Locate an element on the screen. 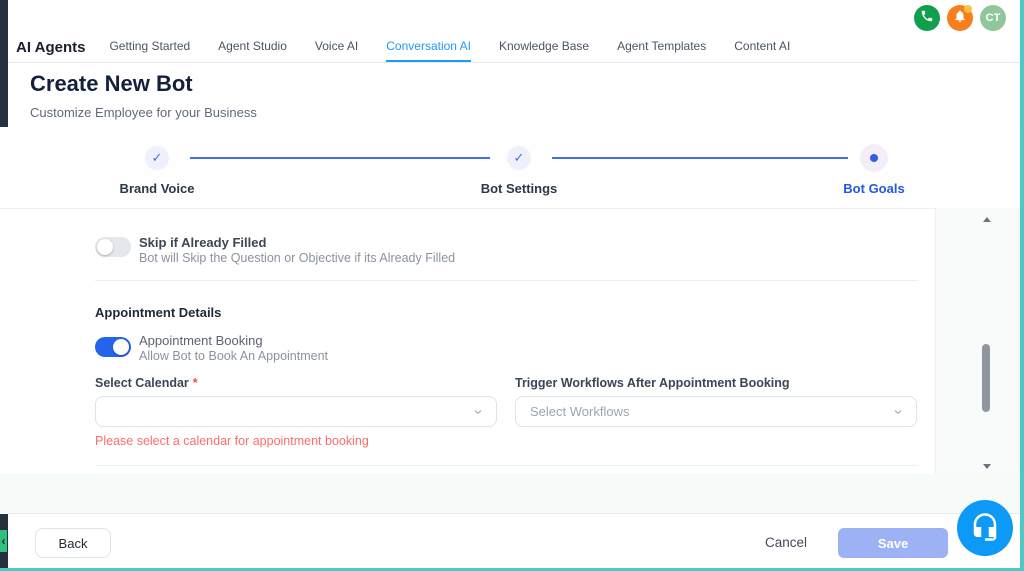 The width and height of the screenshot is (1024, 571). appointment-booking-label: Appointment Booking is located at coordinates (201, 340).